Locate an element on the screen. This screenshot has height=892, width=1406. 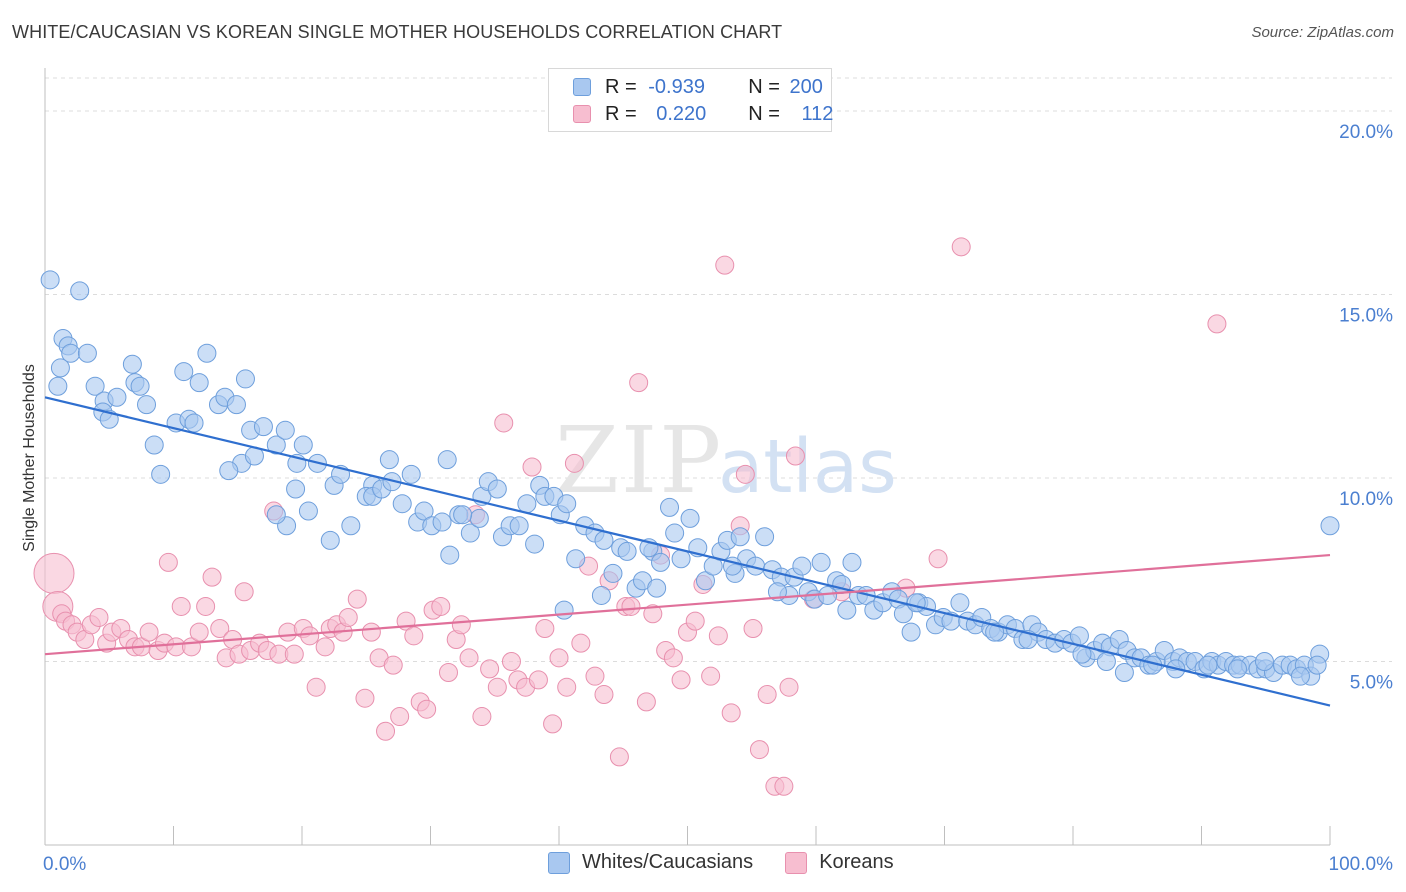
series-swatch-whites is located at coordinates (559, 862).